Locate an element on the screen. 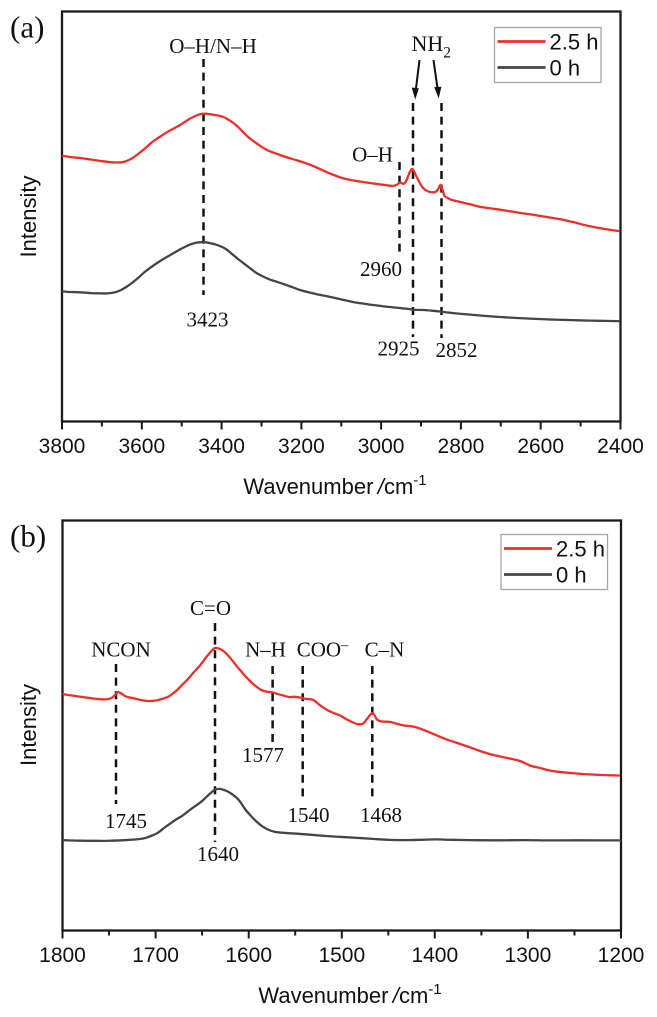  svg-text: 1577 is located at coordinates (263, 755).